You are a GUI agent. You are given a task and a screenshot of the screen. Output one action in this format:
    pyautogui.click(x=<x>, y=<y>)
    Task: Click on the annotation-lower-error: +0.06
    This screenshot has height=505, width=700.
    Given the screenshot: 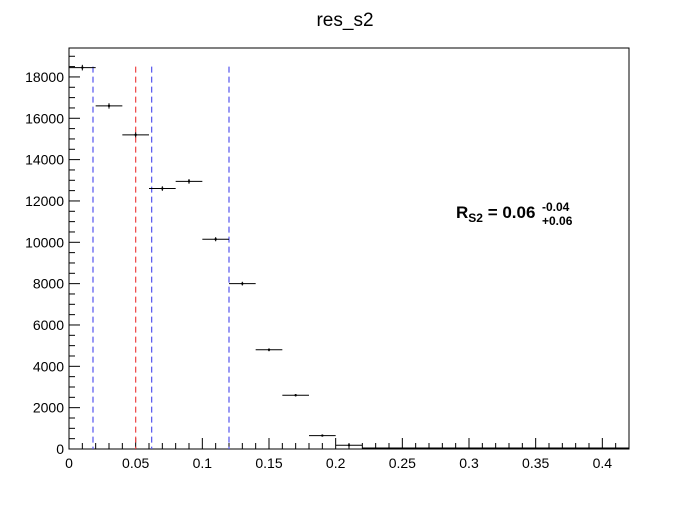 What is the action you would take?
    pyautogui.click(x=557, y=221)
    